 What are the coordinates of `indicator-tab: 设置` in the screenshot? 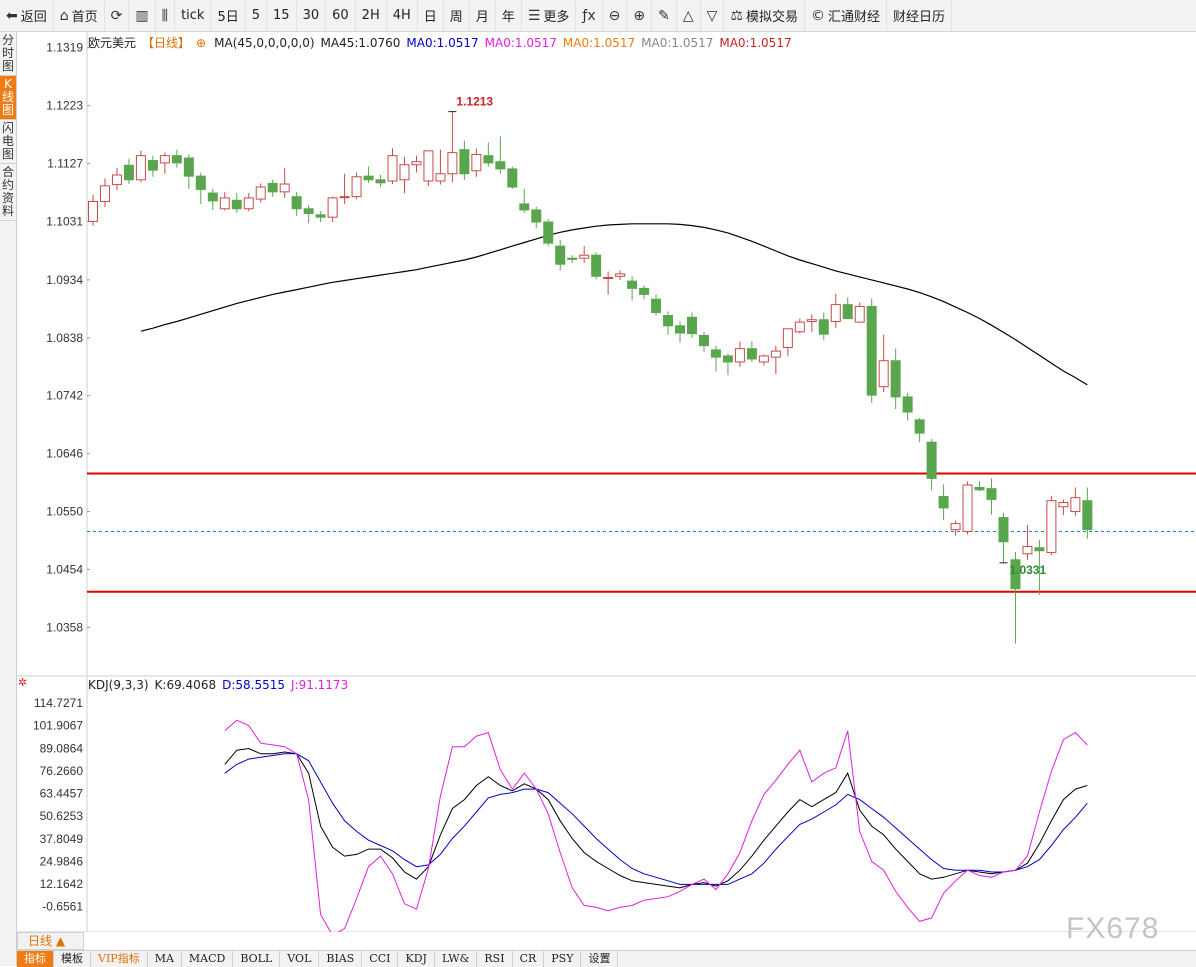 It's located at (600, 959).